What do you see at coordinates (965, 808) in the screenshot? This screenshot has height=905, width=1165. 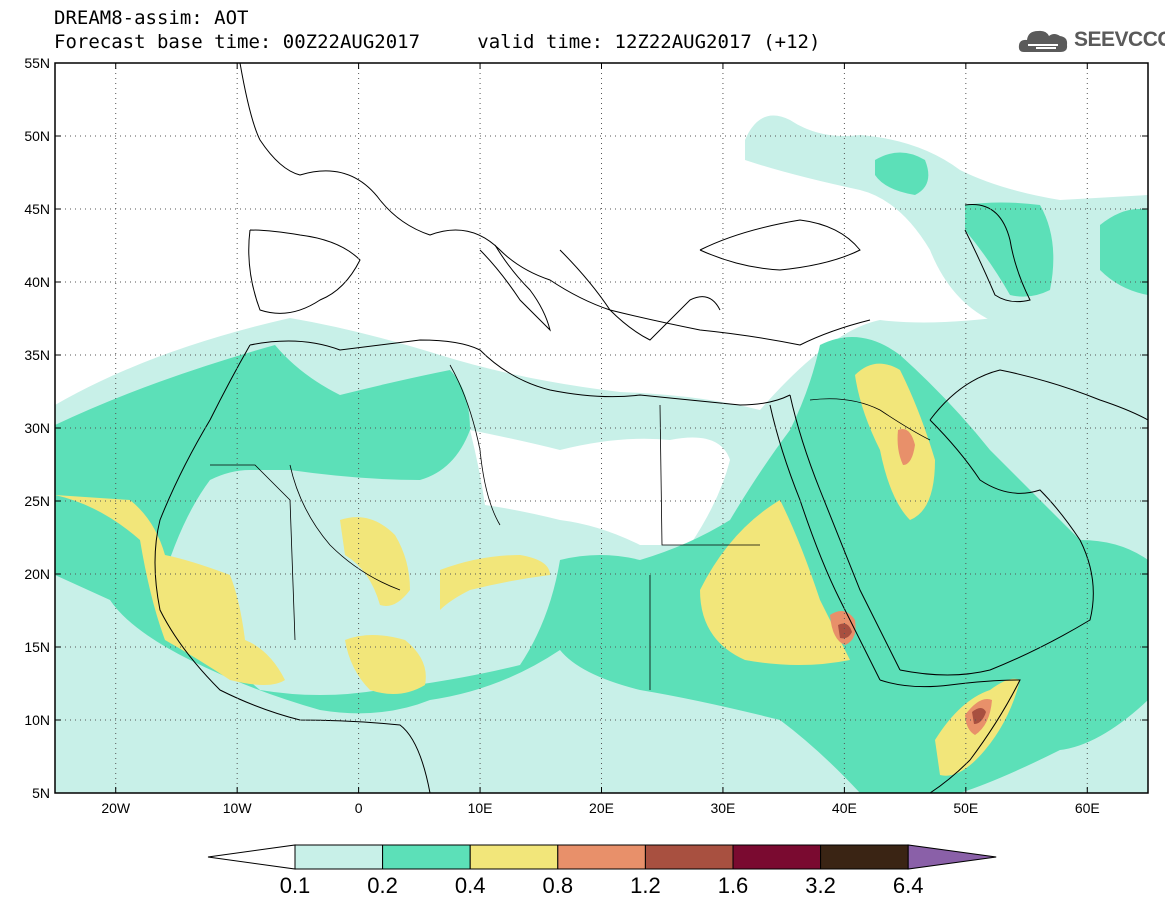 I see `lon-label: 50E` at bounding box center [965, 808].